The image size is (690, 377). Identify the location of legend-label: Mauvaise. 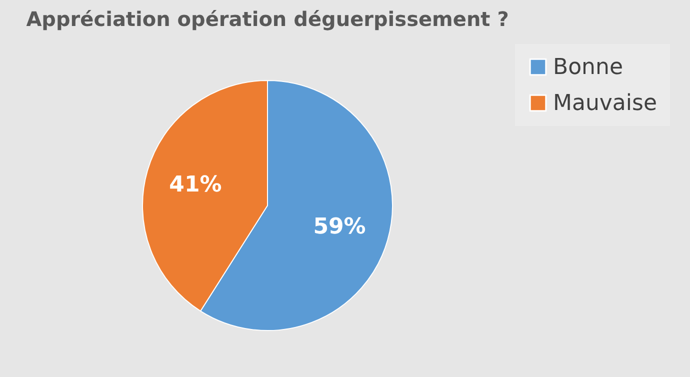
(605, 103).